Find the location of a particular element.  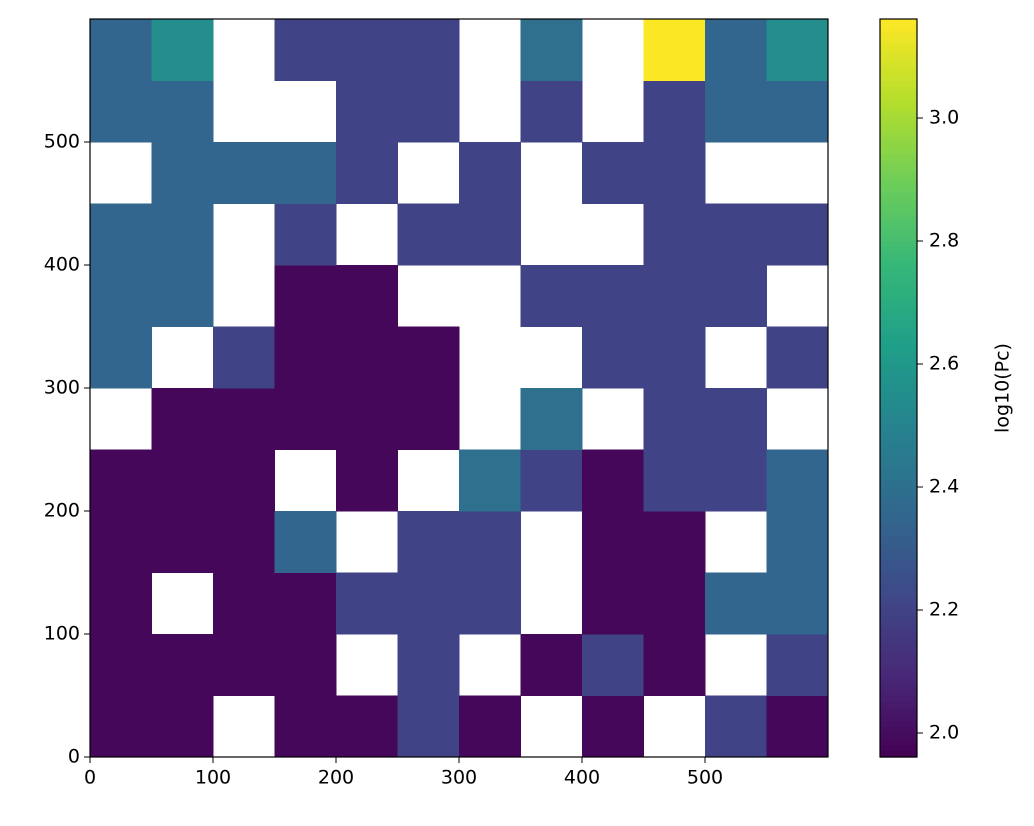

x-tick-label: 0 is located at coordinates (90, 778).